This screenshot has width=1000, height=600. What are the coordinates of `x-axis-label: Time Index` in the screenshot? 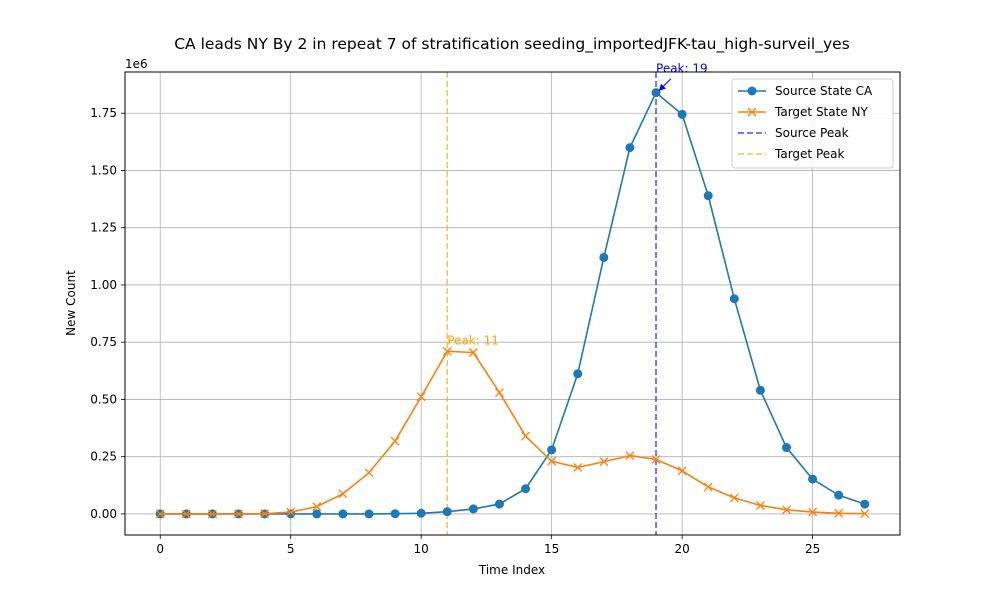 It's located at (511, 570).